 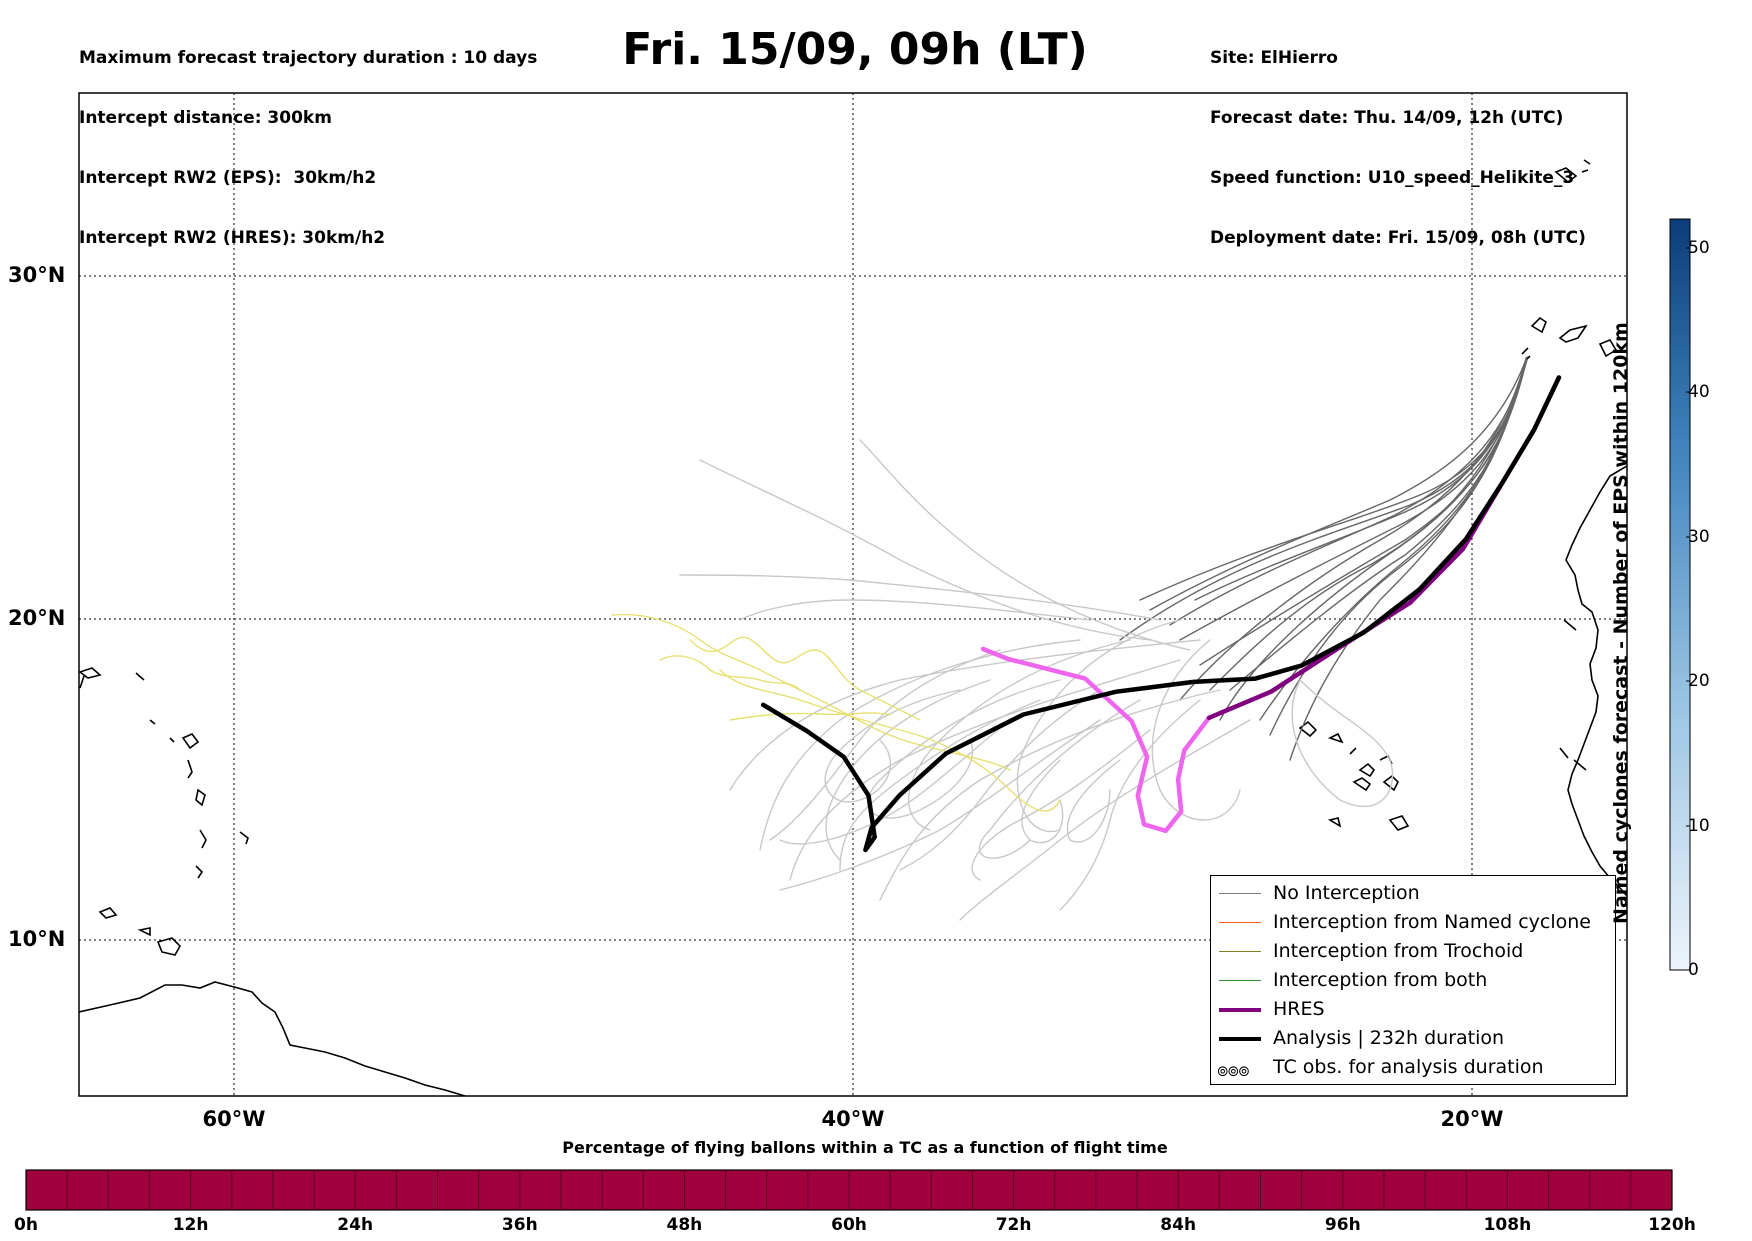 What do you see at coordinates (855, 49) in the screenshot?
I see `map-title: Fri. 15/09, 09h (LT)` at bounding box center [855, 49].